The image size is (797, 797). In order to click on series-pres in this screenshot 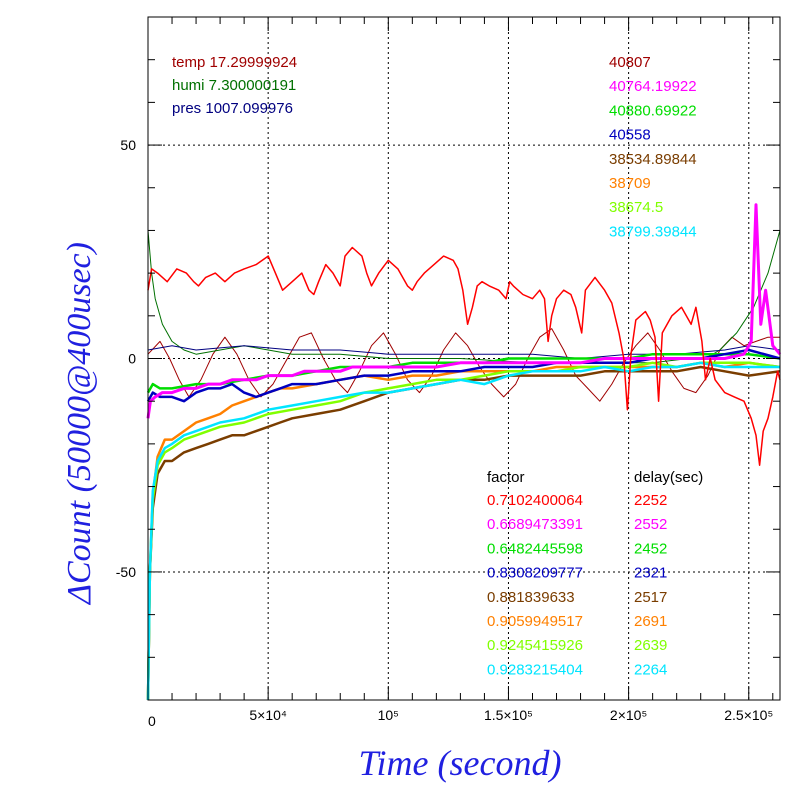, I will do `click(464, 352)`.